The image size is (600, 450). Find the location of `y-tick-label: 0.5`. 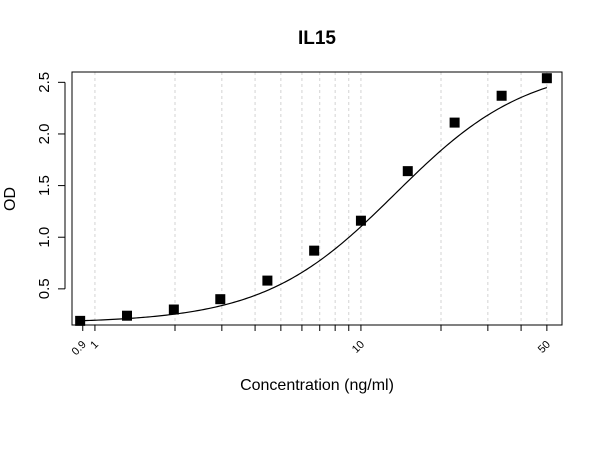

y-tick-label: 0.5 is located at coordinates (44, 288).